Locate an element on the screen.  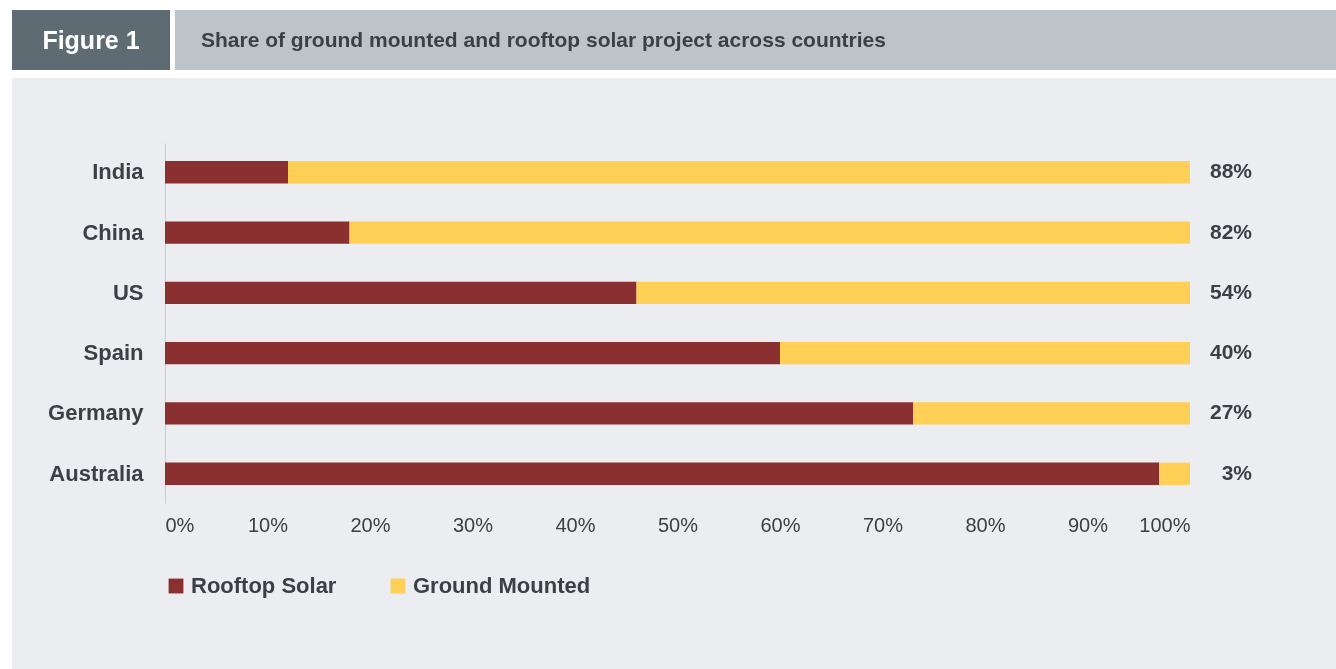
data-label: 54% is located at coordinates (1231, 291).